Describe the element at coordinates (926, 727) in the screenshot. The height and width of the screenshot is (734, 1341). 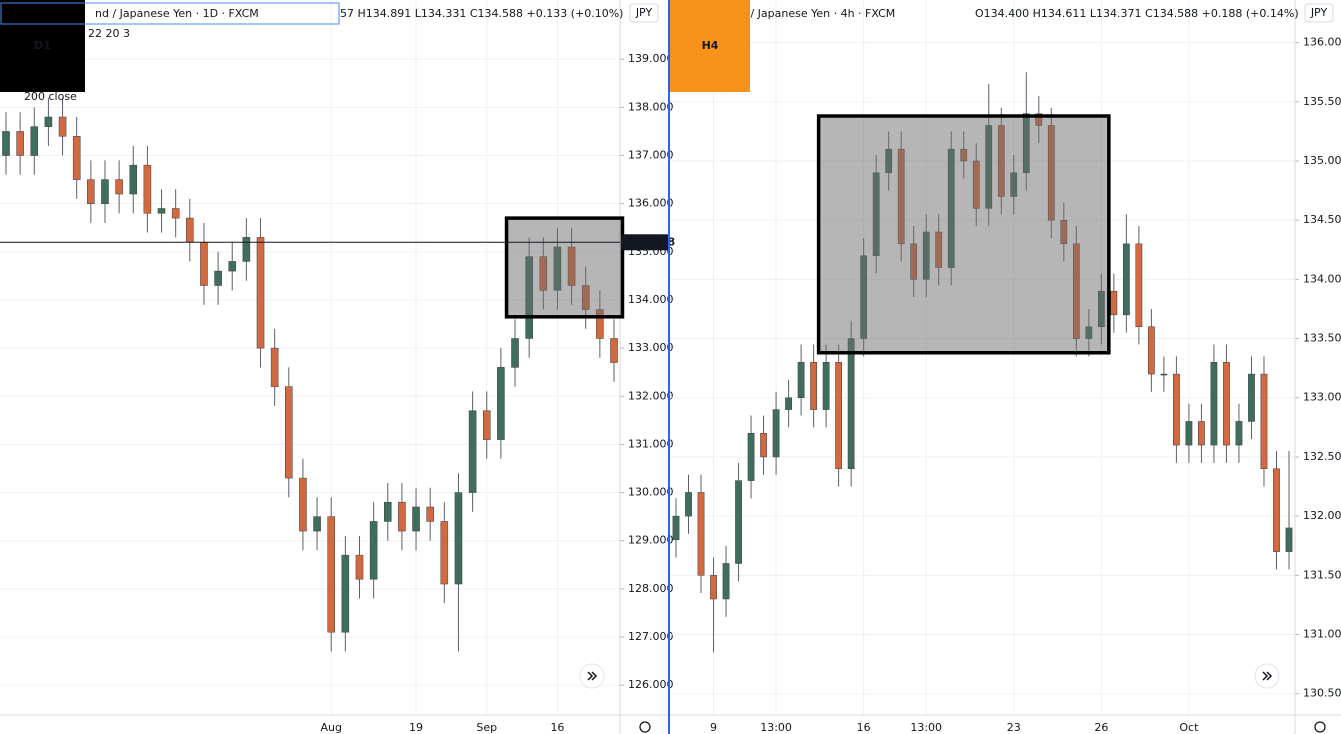
I see `x-tick-label: 13:00` at that location.